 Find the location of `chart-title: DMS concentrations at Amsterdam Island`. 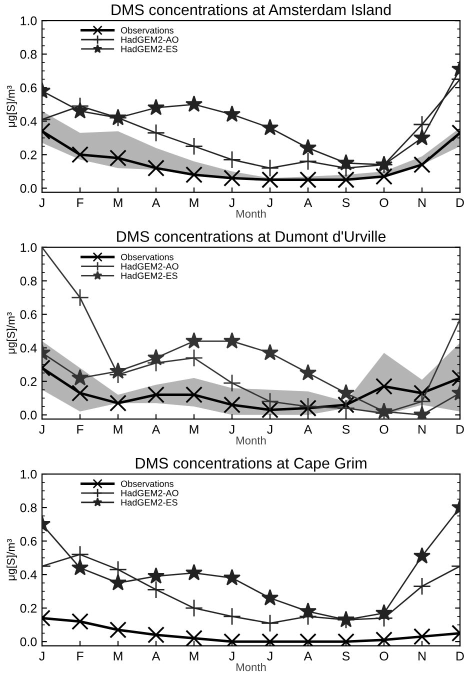

chart-title: DMS concentrations at Amsterdam Island is located at coordinates (251, 10).